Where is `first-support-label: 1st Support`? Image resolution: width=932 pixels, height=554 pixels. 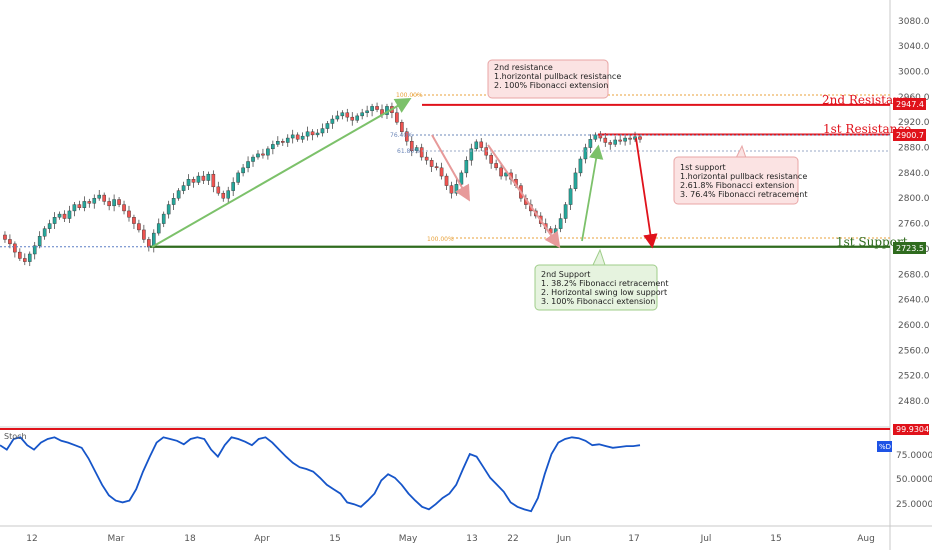 first-support-label: 1st Support is located at coordinates (872, 242).